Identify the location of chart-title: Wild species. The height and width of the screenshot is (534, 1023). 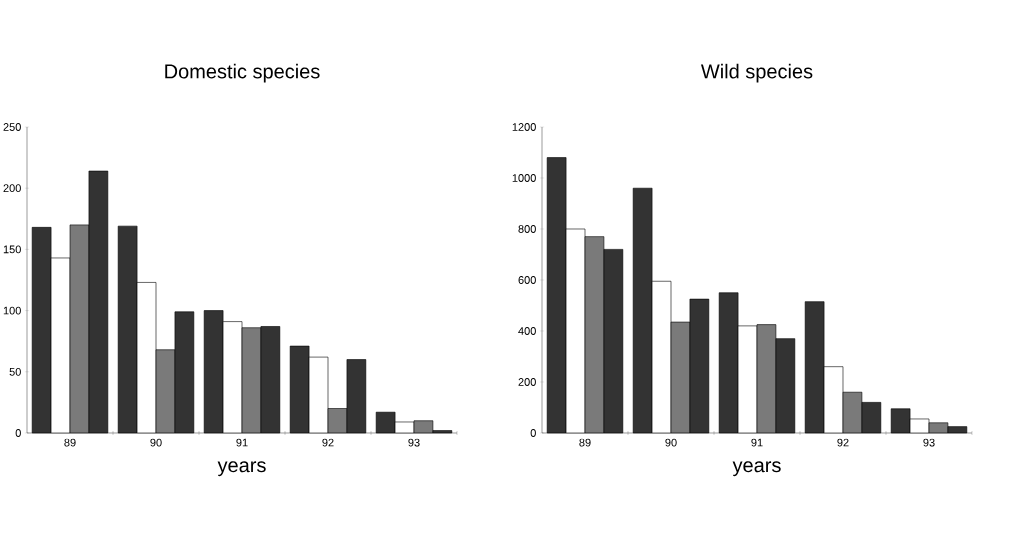
(756, 73).